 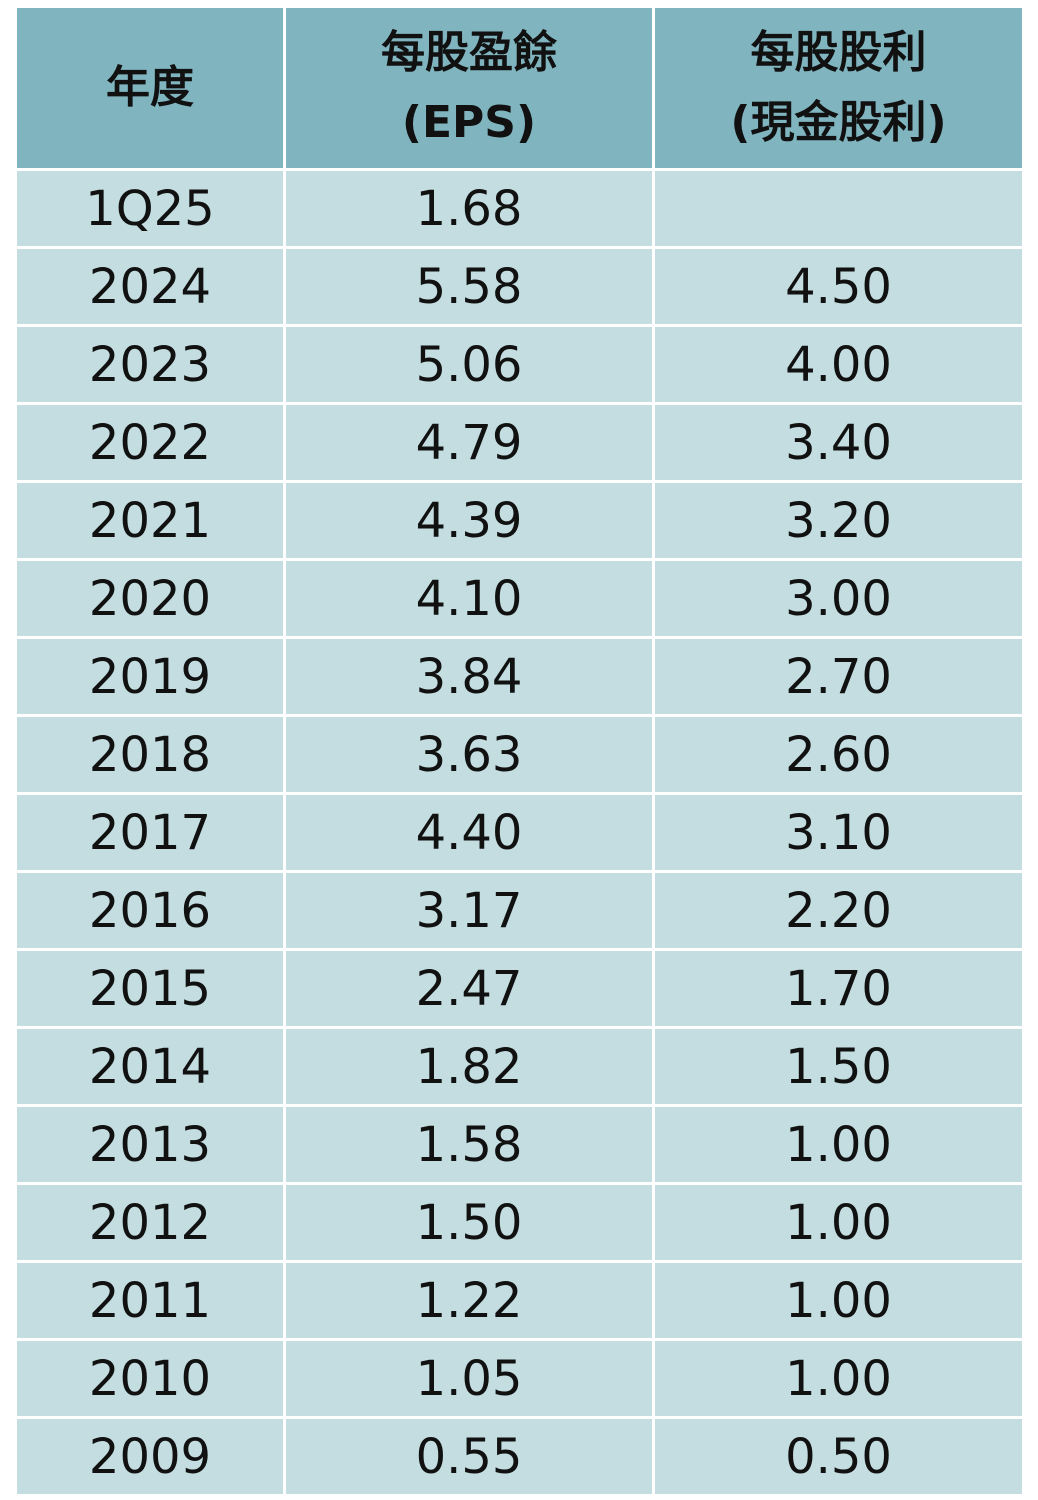 What do you see at coordinates (838, 442) in the screenshot?
I see `table-cell: 3.40` at bounding box center [838, 442].